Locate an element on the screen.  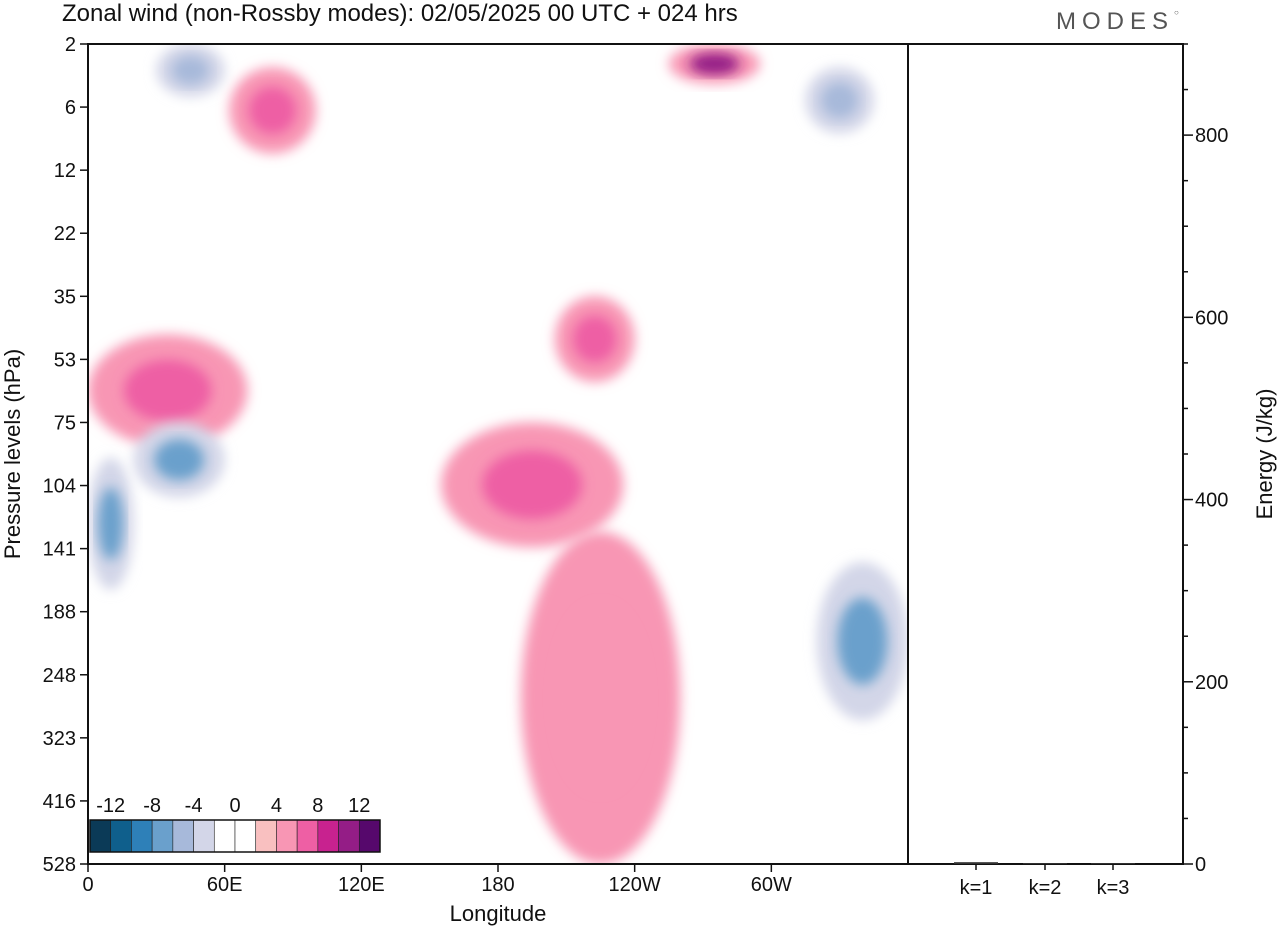
energy-tick-label: 0 is located at coordinates (1200, 865).